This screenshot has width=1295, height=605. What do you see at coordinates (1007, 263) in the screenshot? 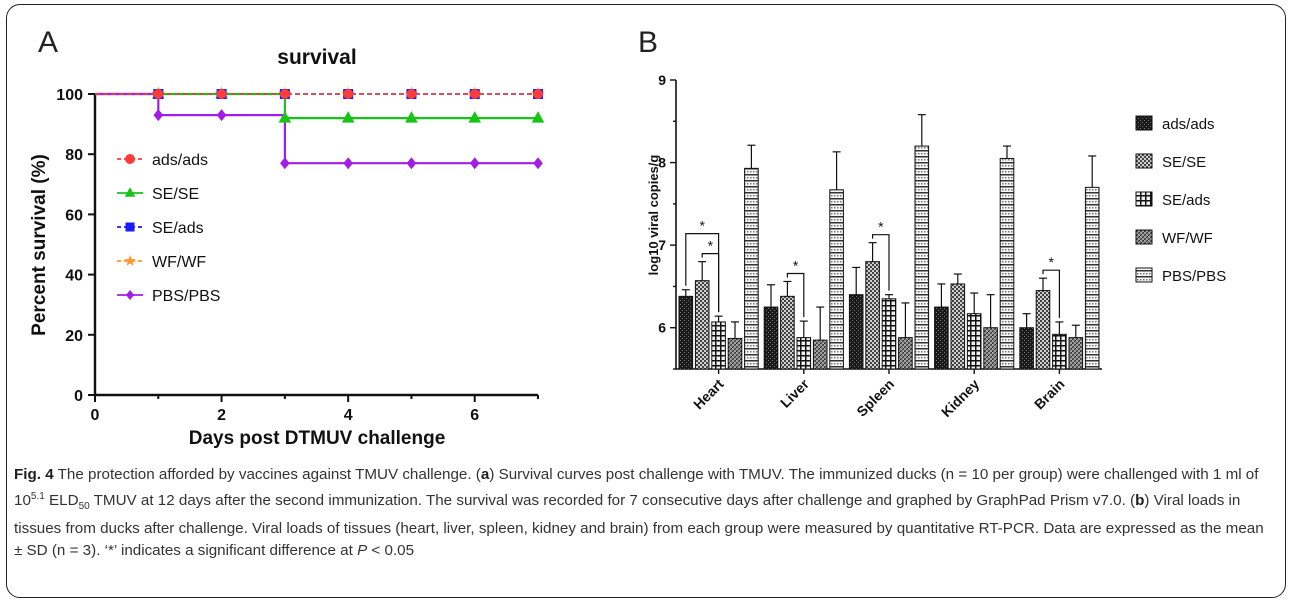
I see `bar-kidney-pbs-pbs` at bounding box center [1007, 263].